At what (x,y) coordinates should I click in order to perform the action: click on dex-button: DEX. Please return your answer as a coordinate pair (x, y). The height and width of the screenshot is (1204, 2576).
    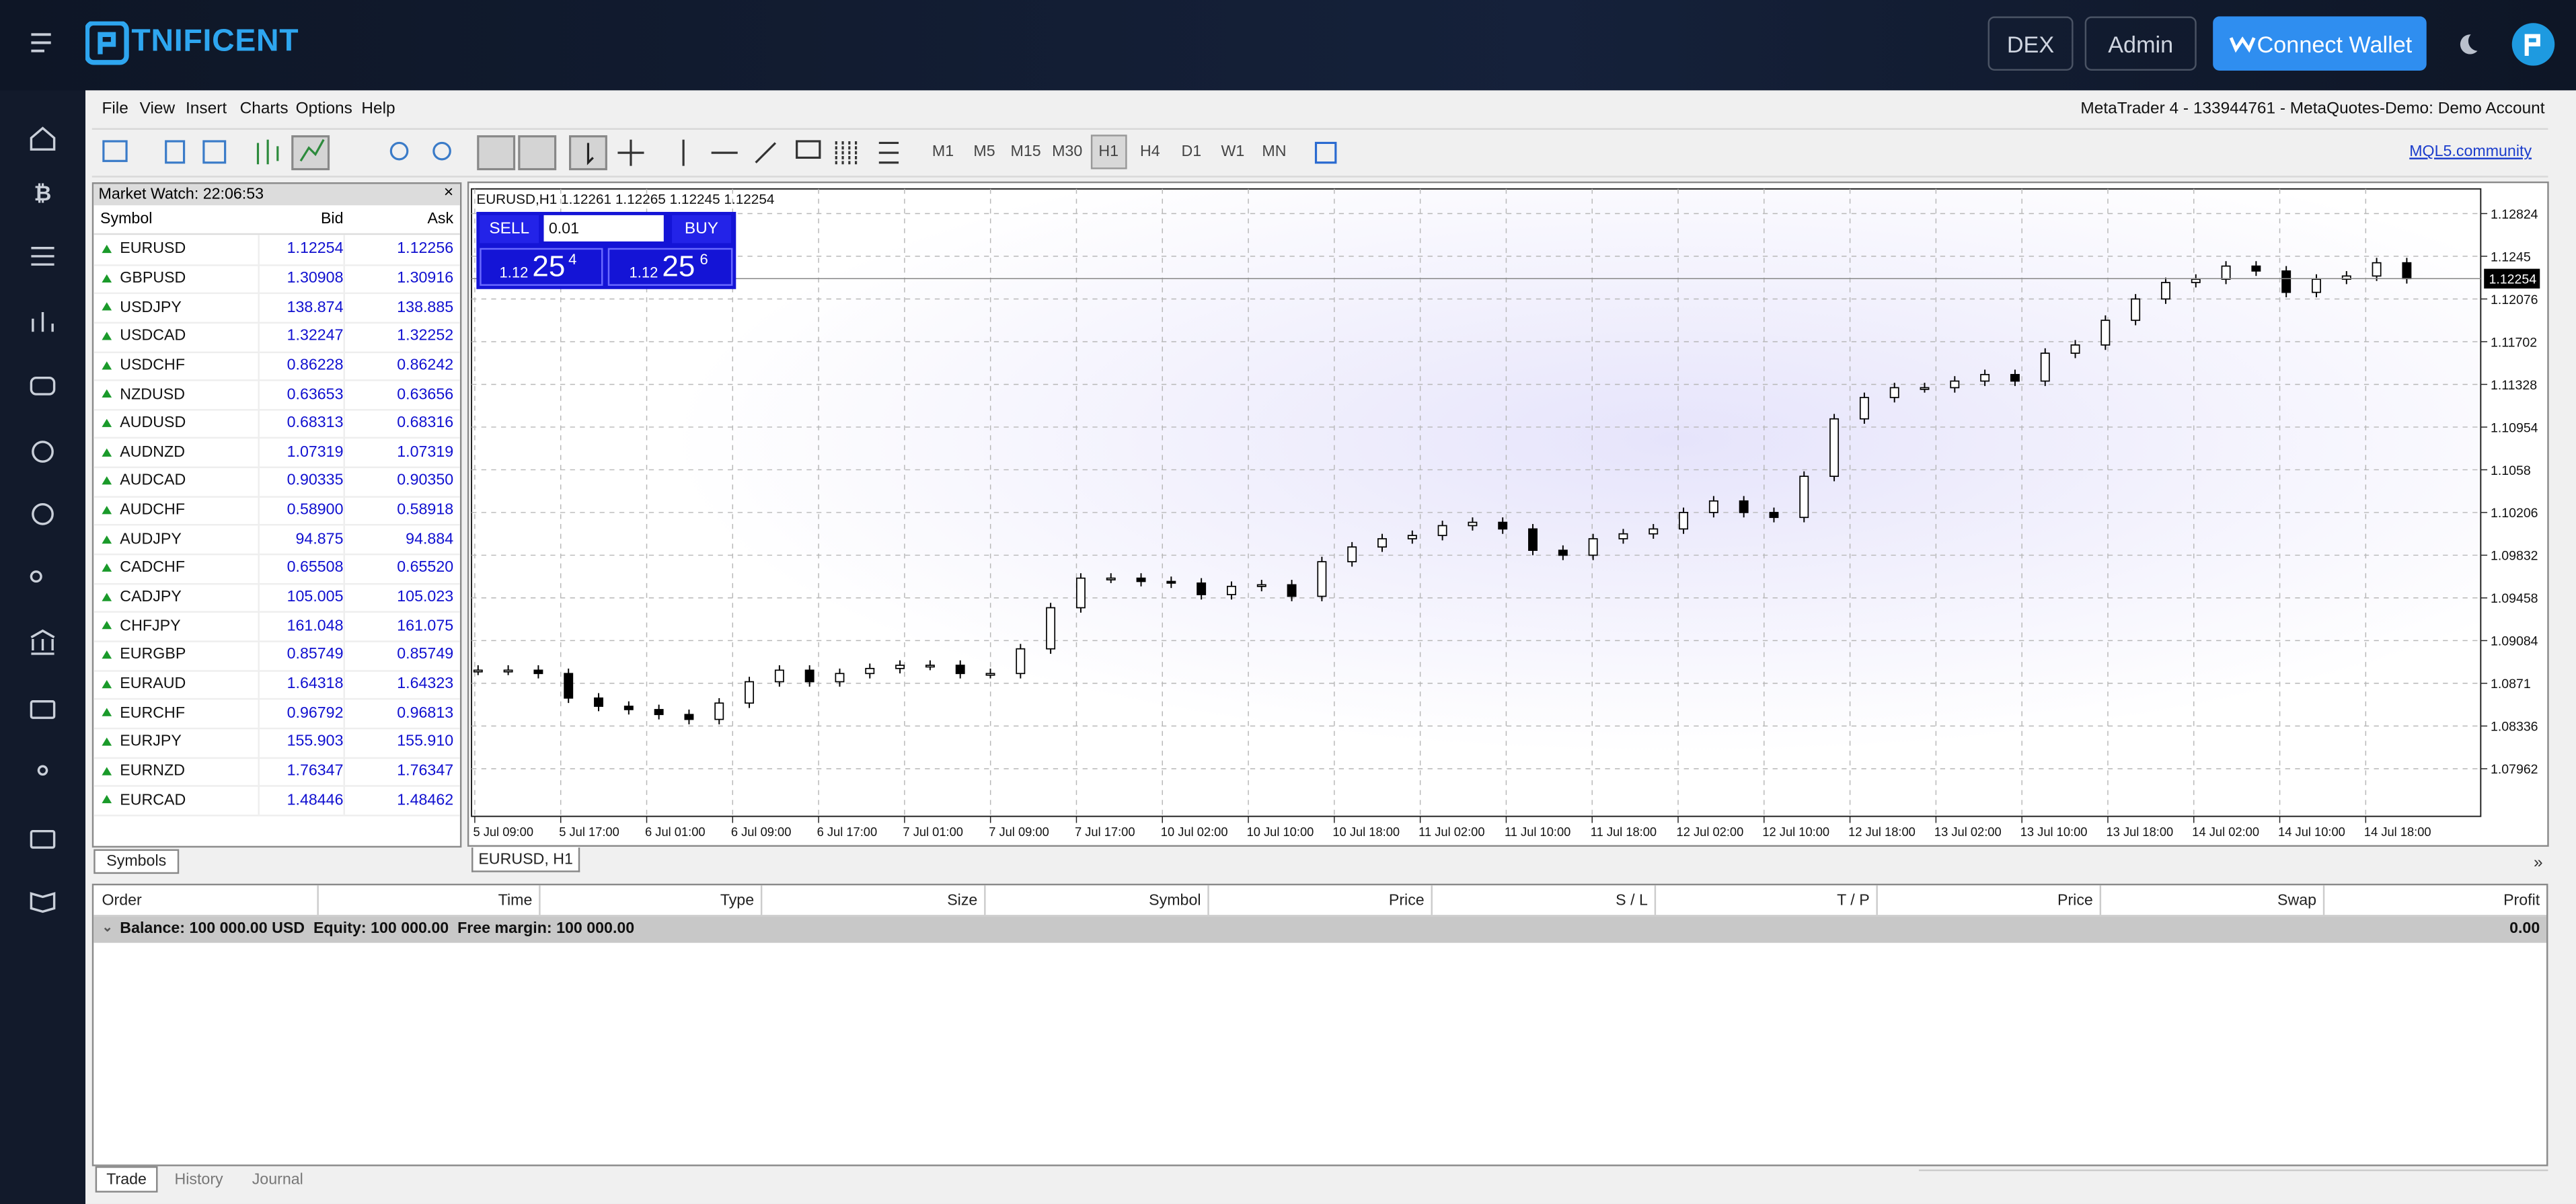
    Looking at the image, I should click on (2030, 43).